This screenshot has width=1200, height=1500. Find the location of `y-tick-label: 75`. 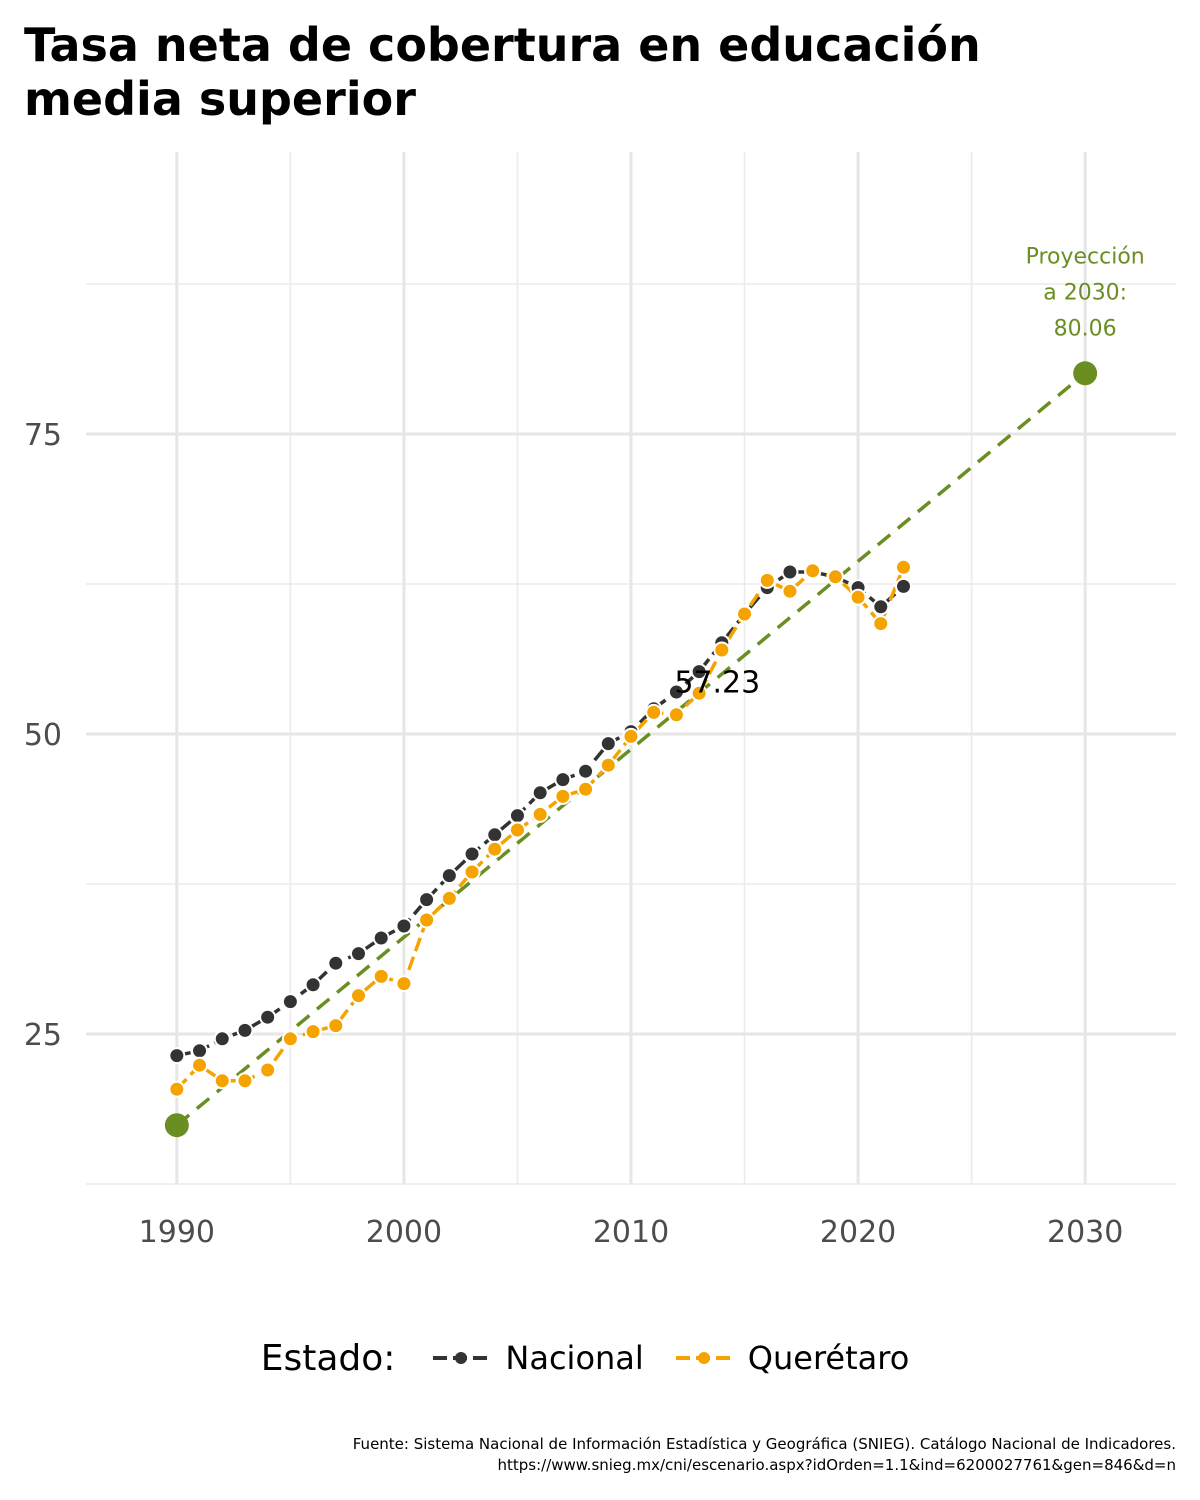

y-tick-label: 75 is located at coordinates (43, 435).